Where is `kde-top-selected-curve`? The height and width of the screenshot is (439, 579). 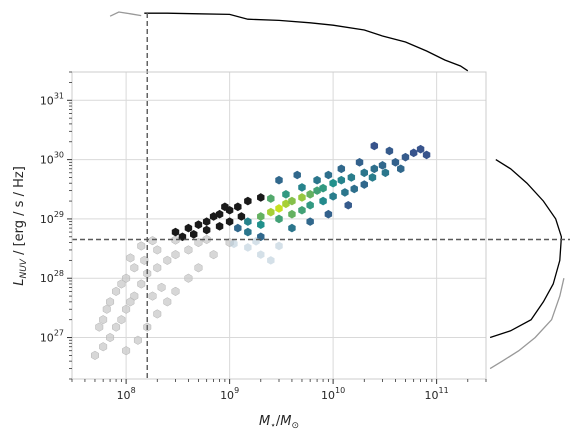 kde-top-selected-curve is located at coordinates (306, 42).